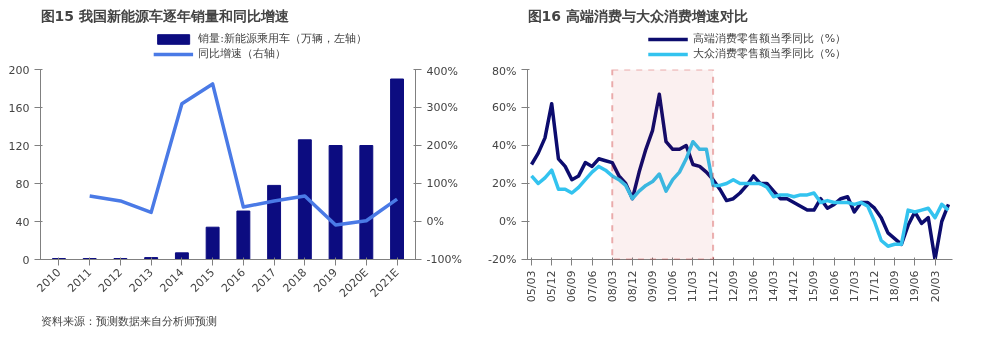 Image resolution: width=1006 pixels, height=341 pixels. What do you see at coordinates (774, 286) in the screenshot?
I see `x-tick-label: 14/03` at bounding box center [774, 286].